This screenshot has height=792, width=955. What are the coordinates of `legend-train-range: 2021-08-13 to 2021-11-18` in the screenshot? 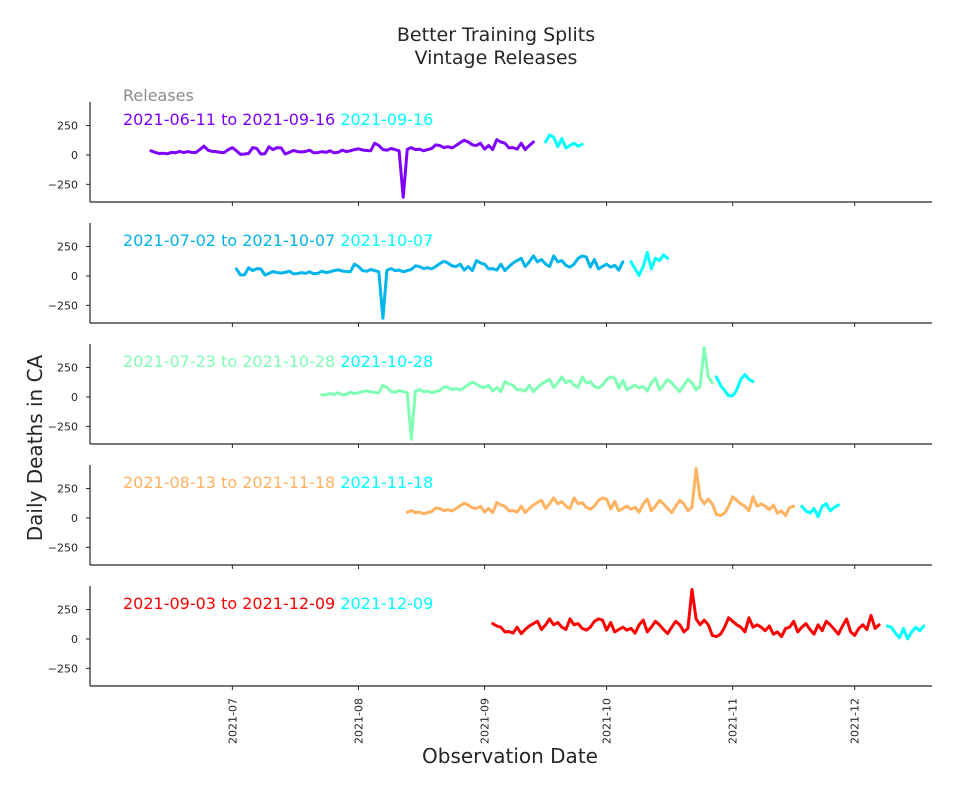 It's located at (231, 482).